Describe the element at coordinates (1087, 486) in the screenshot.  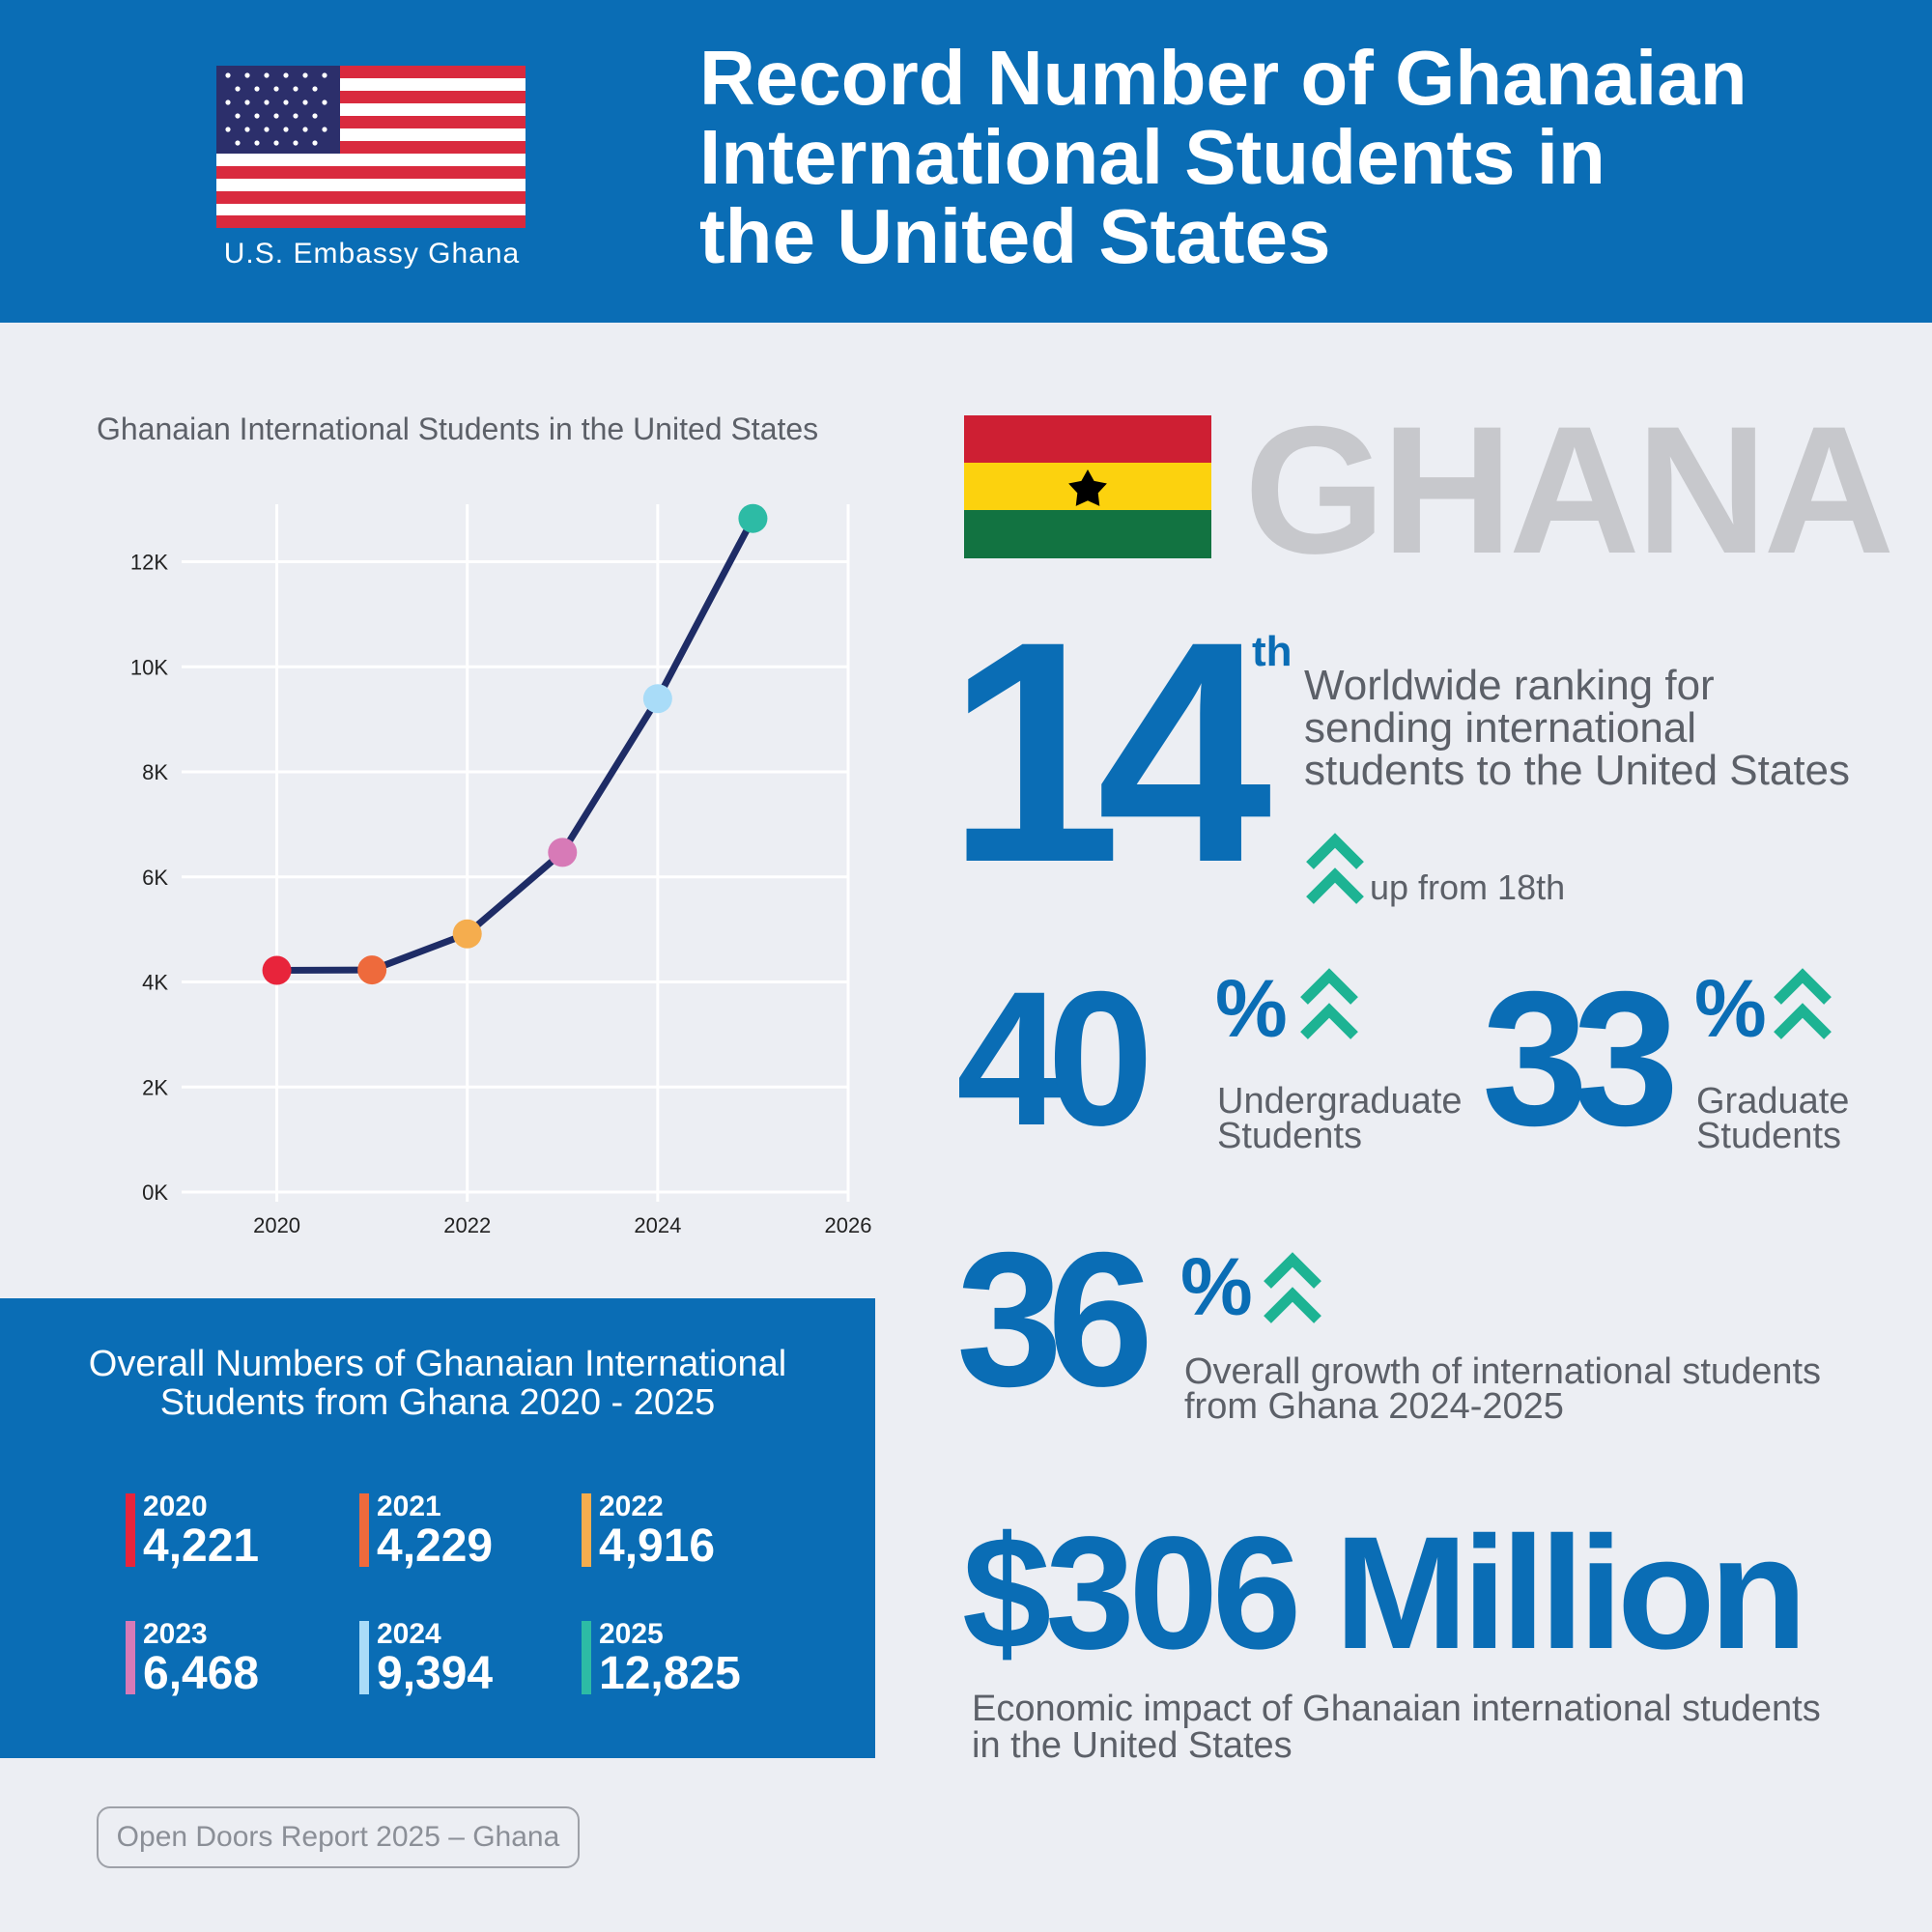
I see `ghana-flag-icon` at that location.